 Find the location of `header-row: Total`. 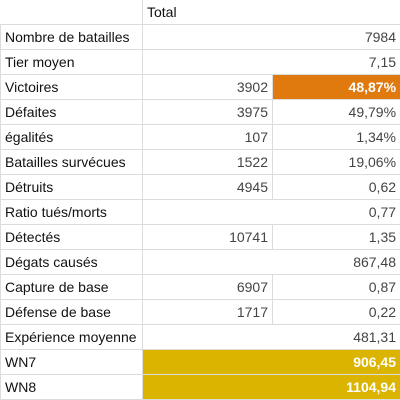

header-row: Total is located at coordinates (200, 12).